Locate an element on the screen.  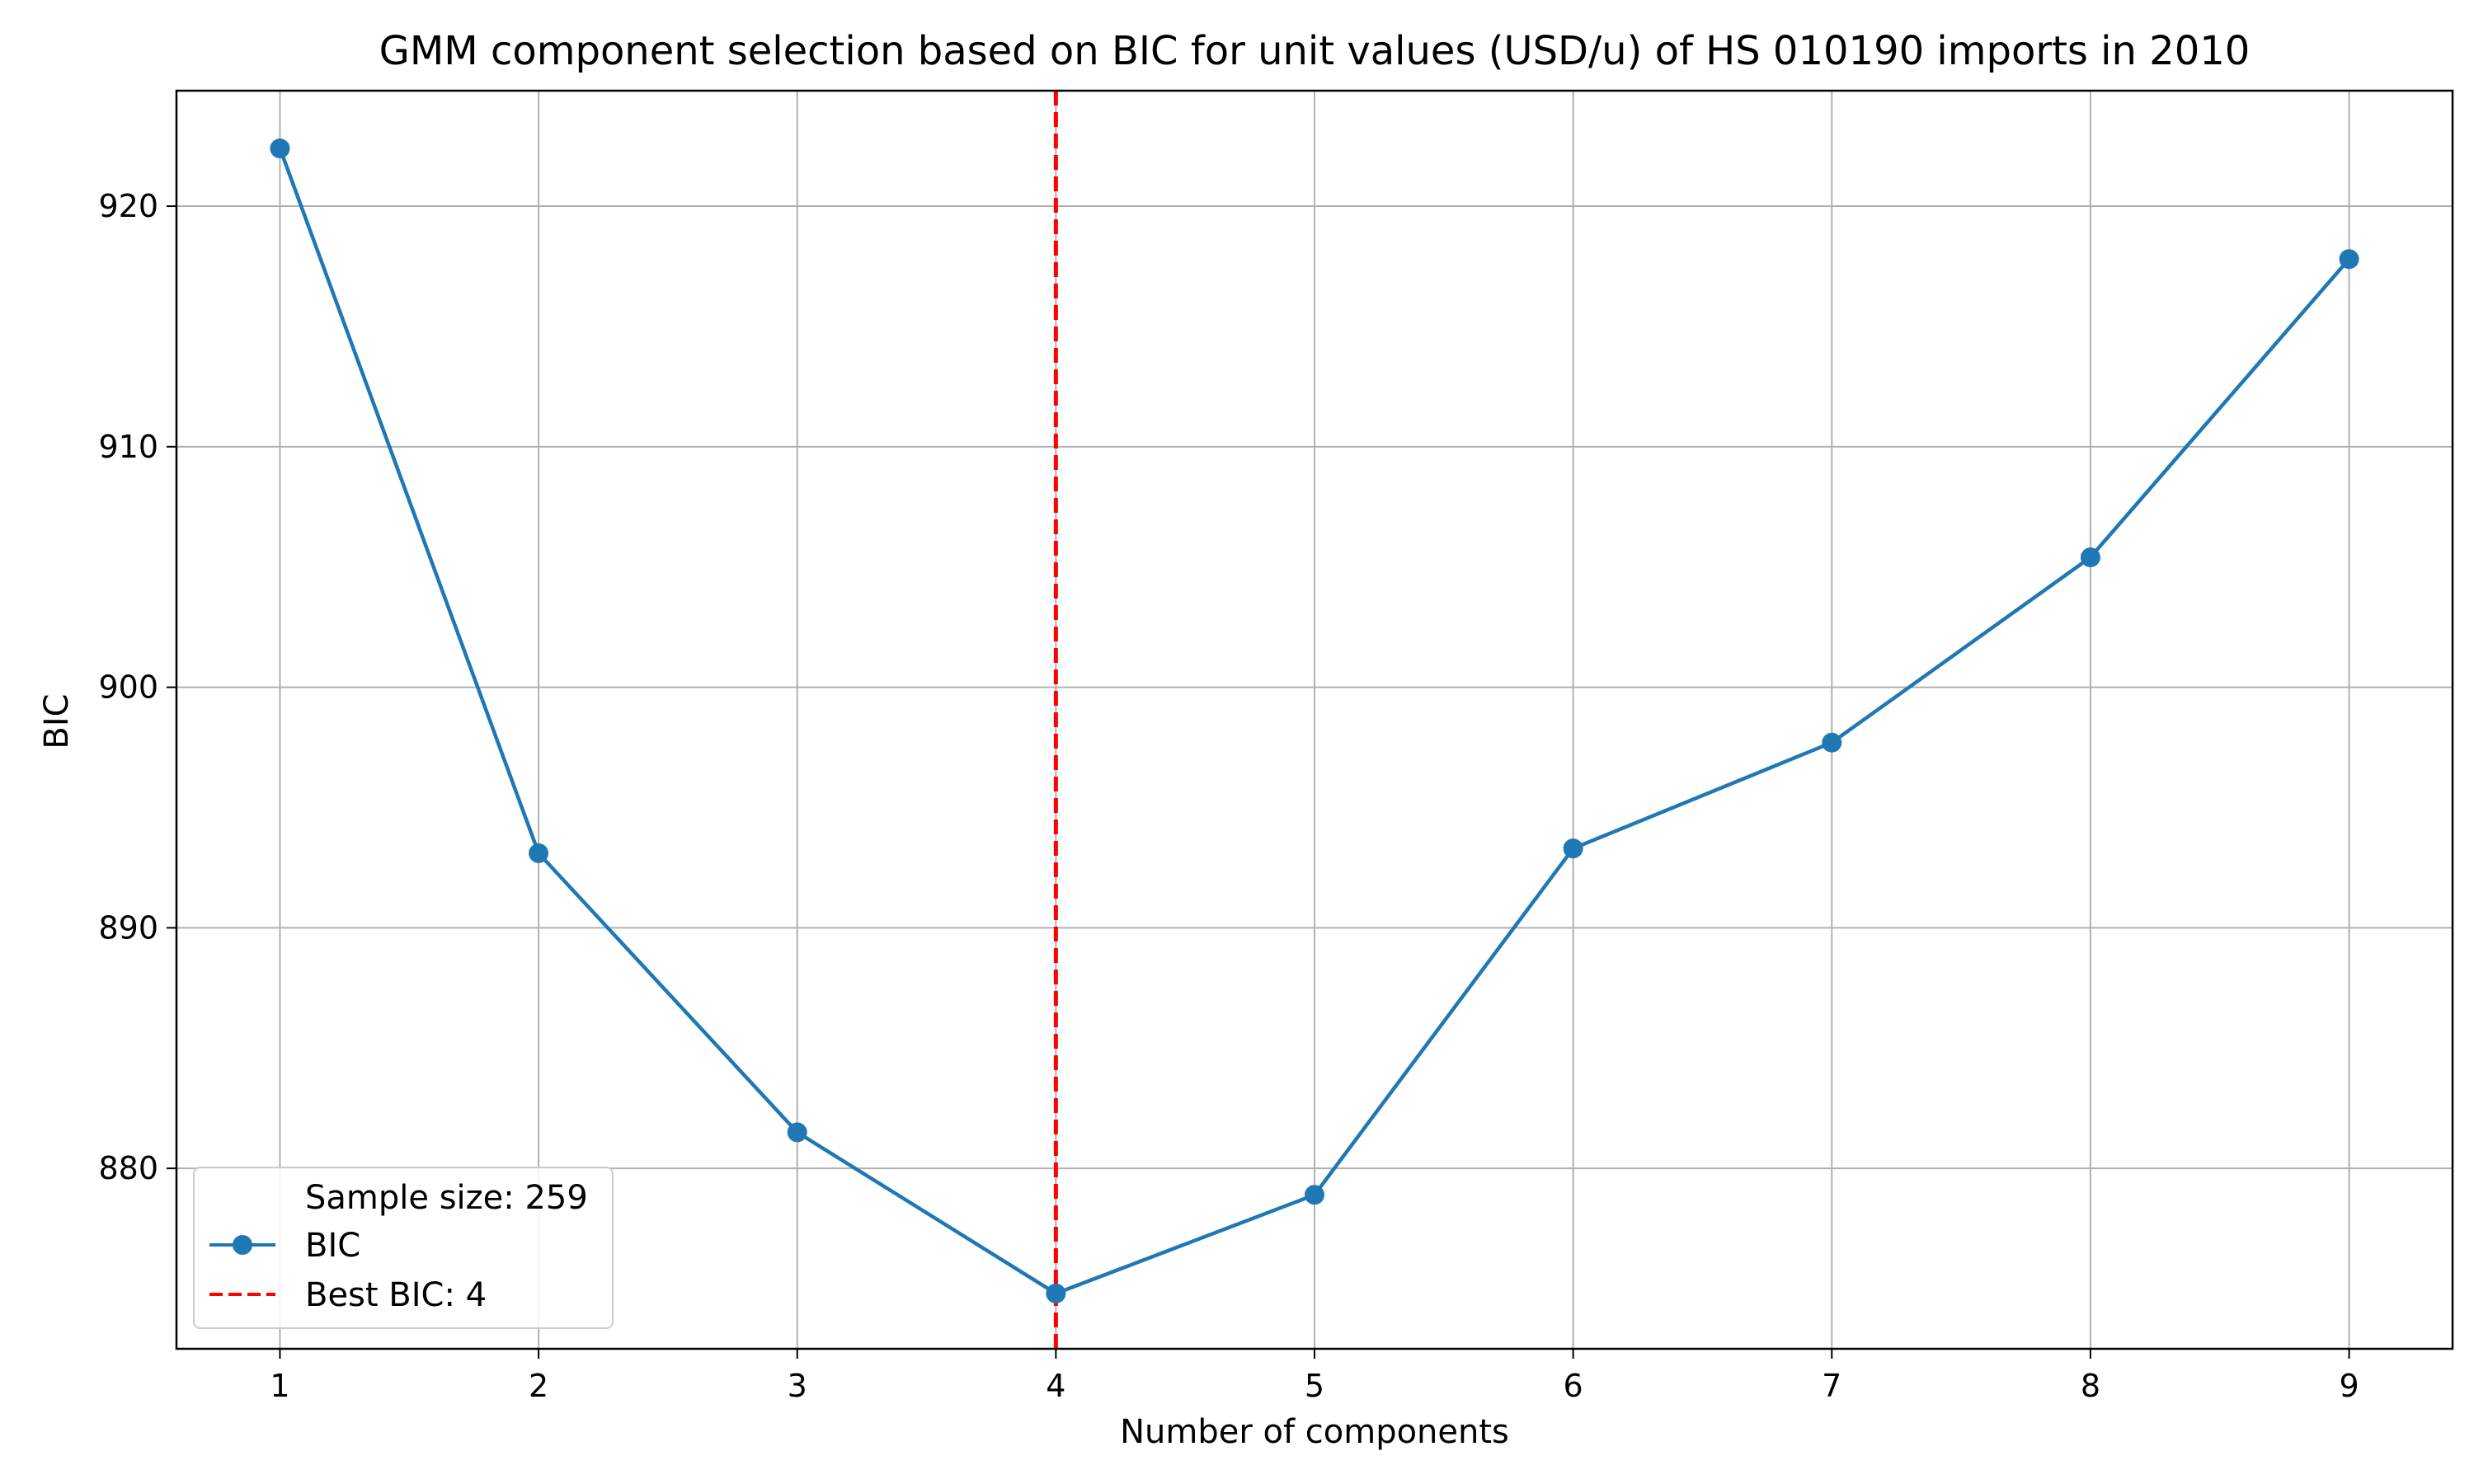
y-tick-label: 910 is located at coordinates (128, 447).